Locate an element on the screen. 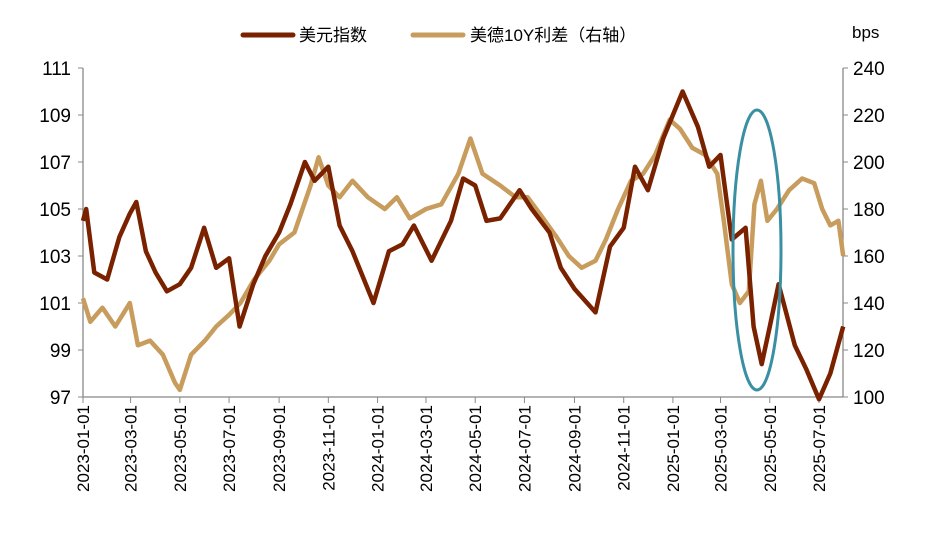 The width and height of the screenshot is (933, 559). x-tick-label: 2023-01-01 is located at coordinates (83, 448).